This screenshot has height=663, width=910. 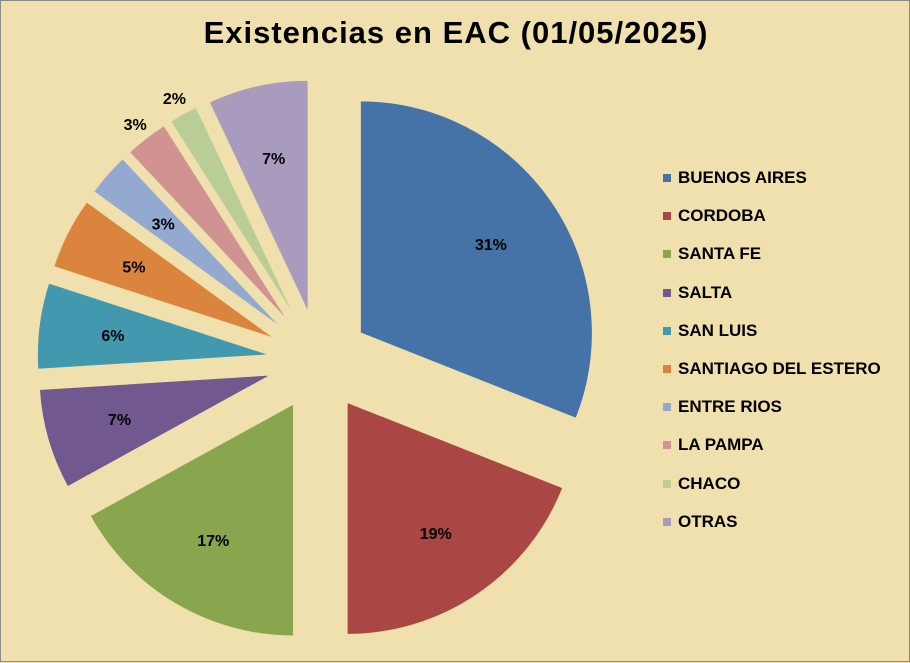 I want to click on pie-slice-cordoba, so click(x=455, y=518).